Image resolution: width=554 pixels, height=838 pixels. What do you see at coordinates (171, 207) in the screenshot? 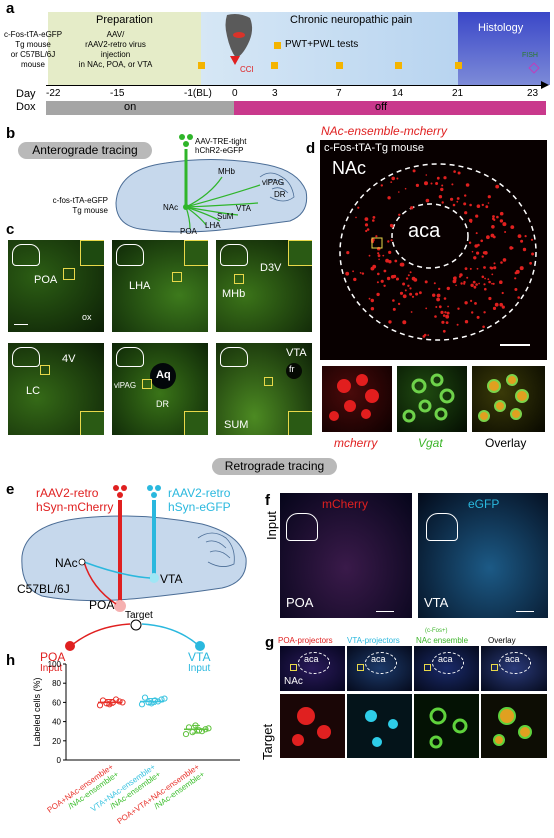
I see `region-nac: NAc` at bounding box center [171, 207].